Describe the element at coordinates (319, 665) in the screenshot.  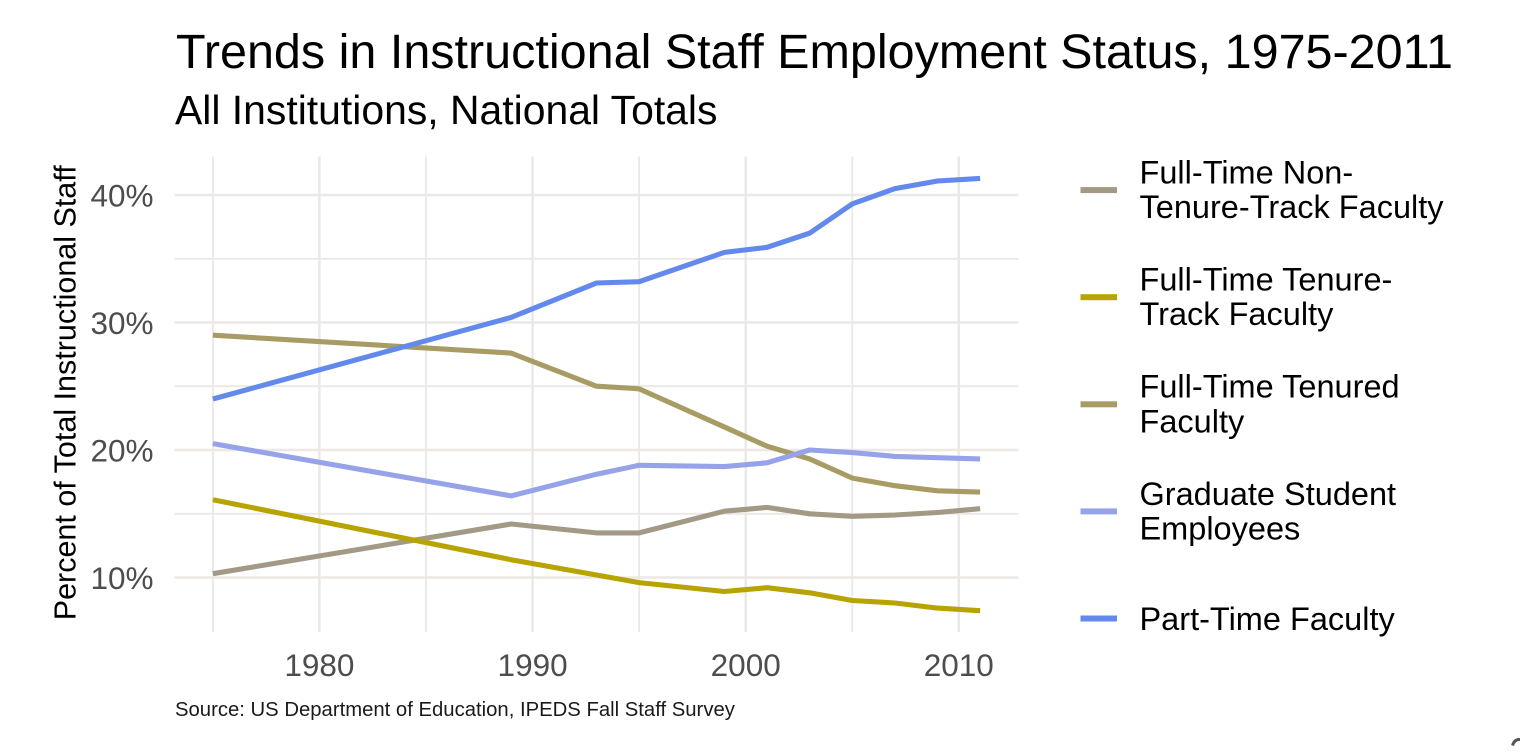
I see `svg-text: 1980` at that location.